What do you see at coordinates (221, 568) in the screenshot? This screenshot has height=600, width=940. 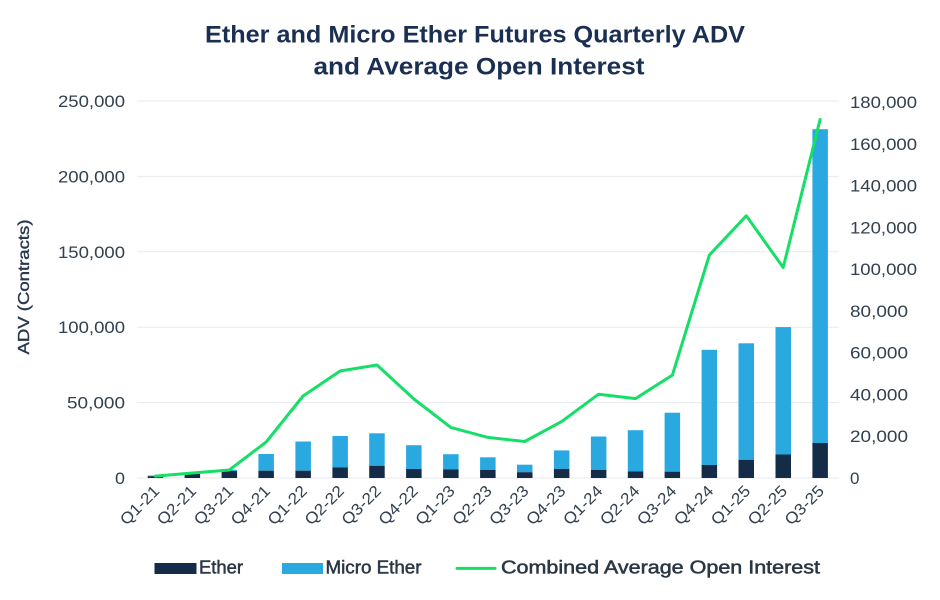 I see `svg-text: Ether` at bounding box center [221, 568].